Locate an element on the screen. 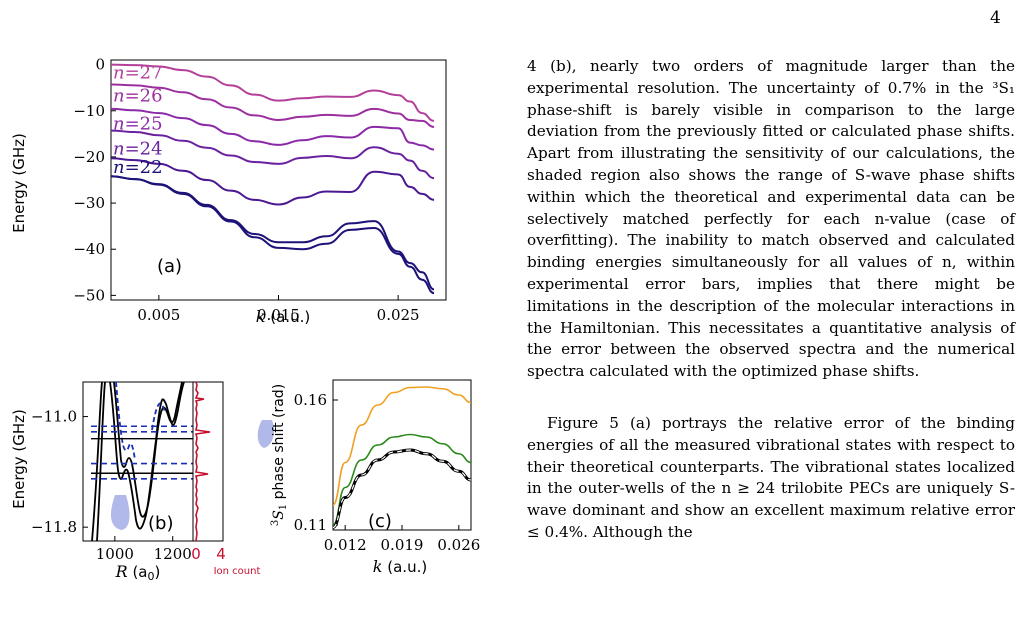 This screenshot has width=1023, height=622. panel-c-label: (c) is located at coordinates (380, 521).